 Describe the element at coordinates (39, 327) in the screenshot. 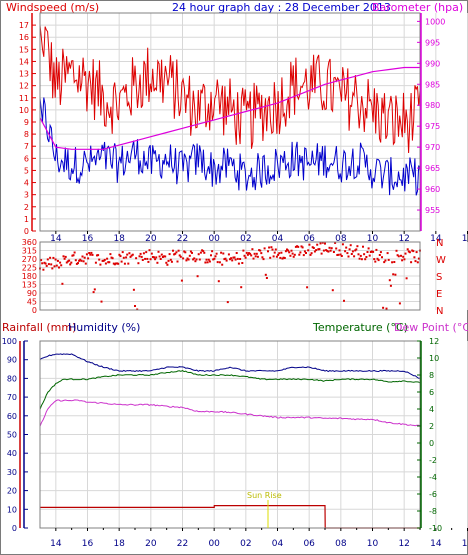

I see `rainfall-label: Rainfall (mm)` at that location.